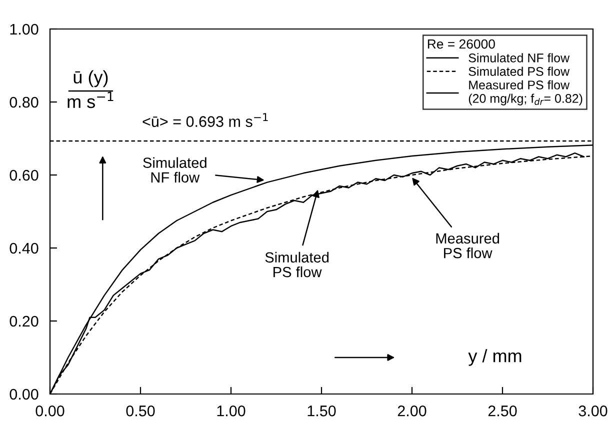 The width and height of the screenshot is (612, 423). What do you see at coordinates (412, 411) in the screenshot?
I see `x-tick-label: 2.00` at bounding box center [412, 411].